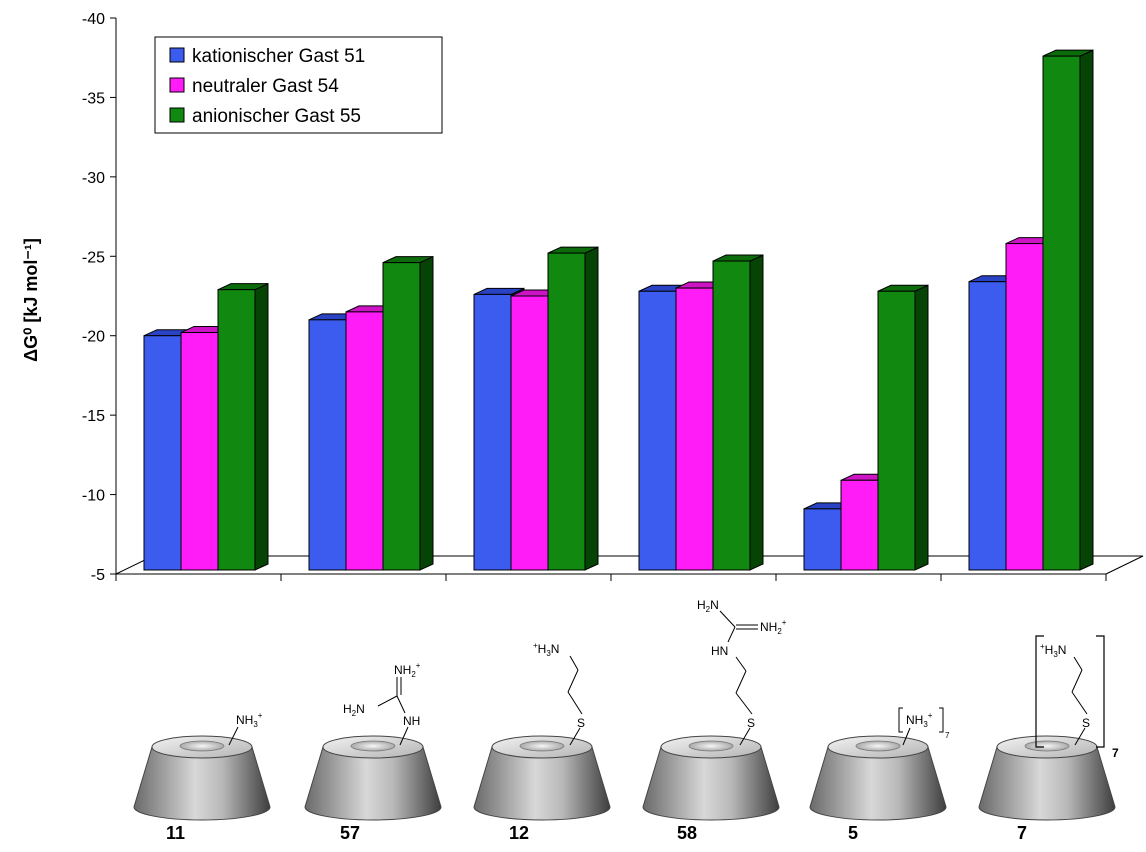 The image size is (1146, 852). What do you see at coordinates (687, 833) in the screenshot?
I see `host-label-58: 58` at bounding box center [687, 833].